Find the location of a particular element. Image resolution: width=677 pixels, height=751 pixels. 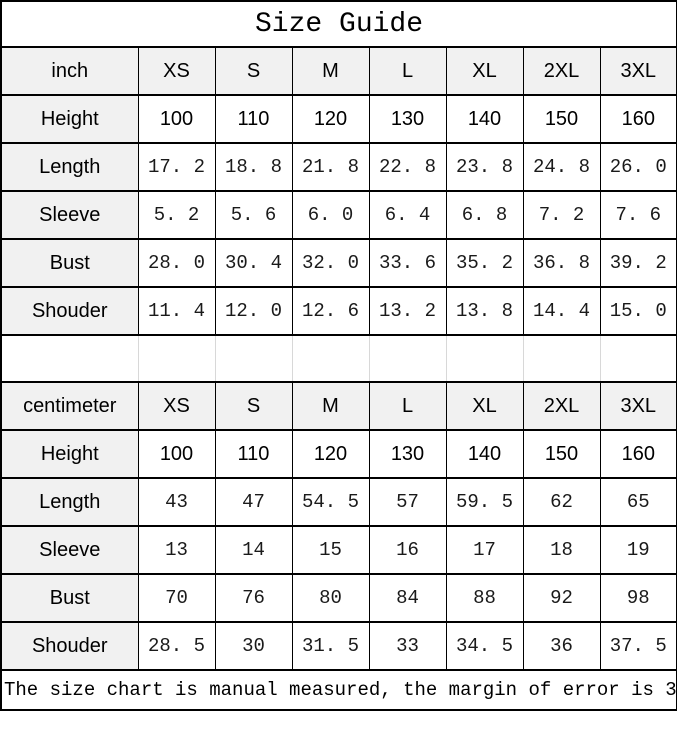

size-value: 33 is located at coordinates (407, 646).